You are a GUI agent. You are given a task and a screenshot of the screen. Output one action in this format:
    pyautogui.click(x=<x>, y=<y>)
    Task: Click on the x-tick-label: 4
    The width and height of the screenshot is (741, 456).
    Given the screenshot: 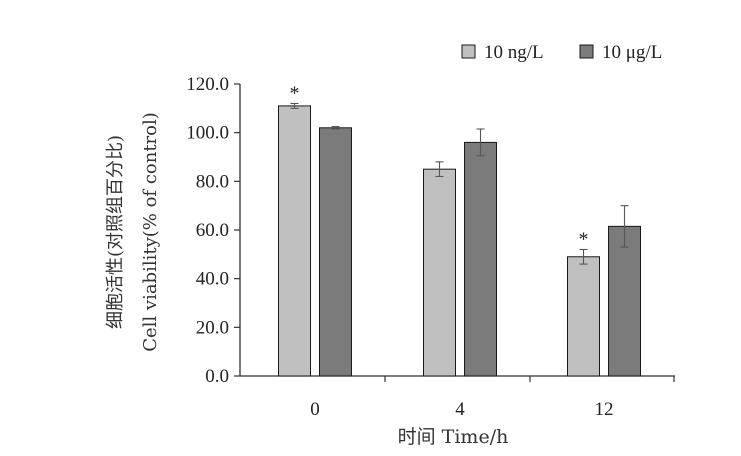 What is the action you would take?
    pyautogui.click(x=460, y=409)
    